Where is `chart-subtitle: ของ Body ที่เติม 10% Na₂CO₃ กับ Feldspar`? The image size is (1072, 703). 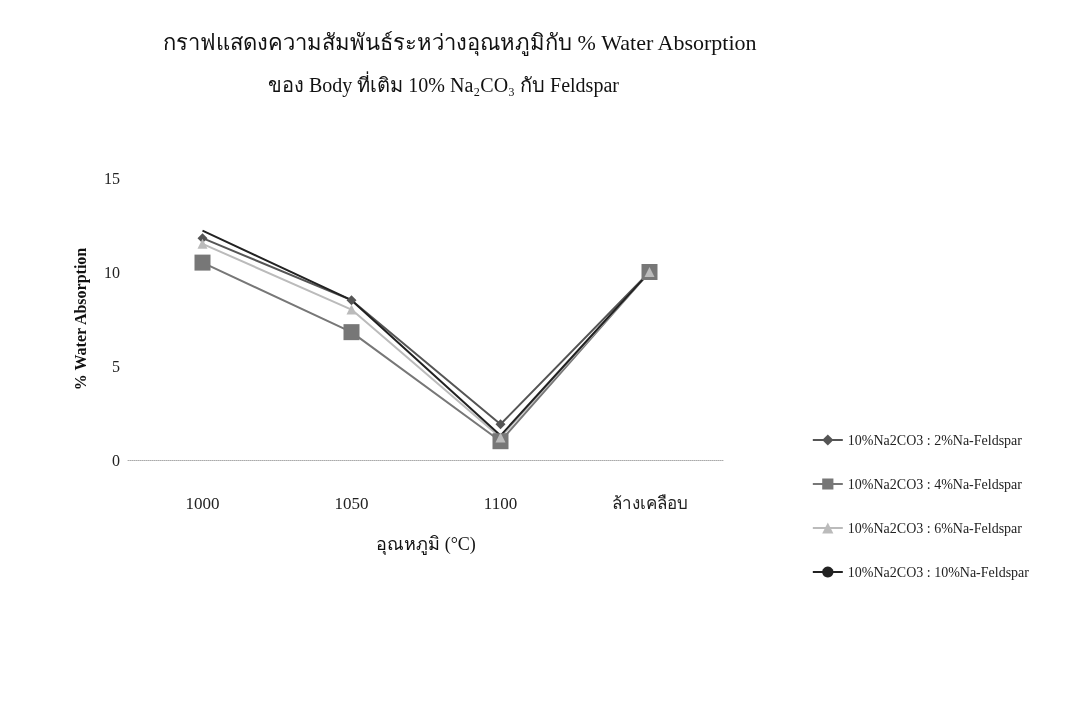 chart-subtitle: ของ Body ที่เติม 10% Na₂CO₃ กับ Feldspar is located at coordinates (444, 84).